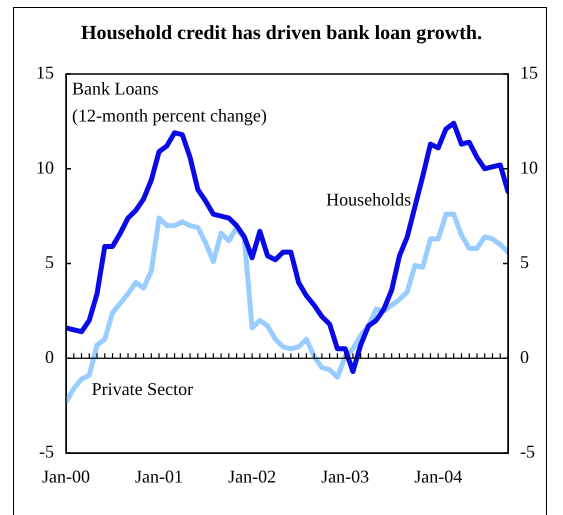 The width and height of the screenshot is (563, 515). I want to click on annotation: Bank Loans, so click(115, 88).